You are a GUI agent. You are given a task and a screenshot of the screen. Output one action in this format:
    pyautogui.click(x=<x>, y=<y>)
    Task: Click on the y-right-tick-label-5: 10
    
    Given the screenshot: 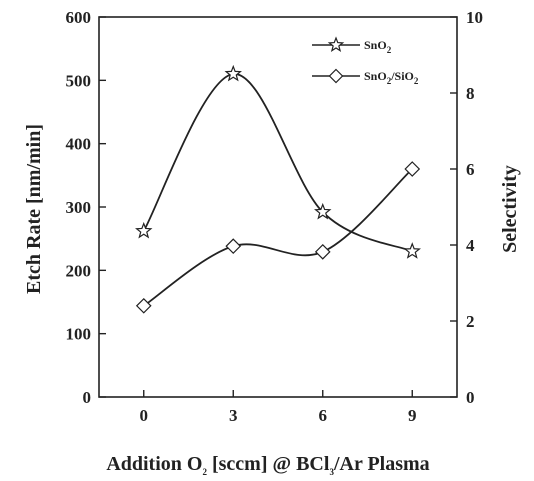 What is the action you would take?
    pyautogui.click(x=474, y=17)
    